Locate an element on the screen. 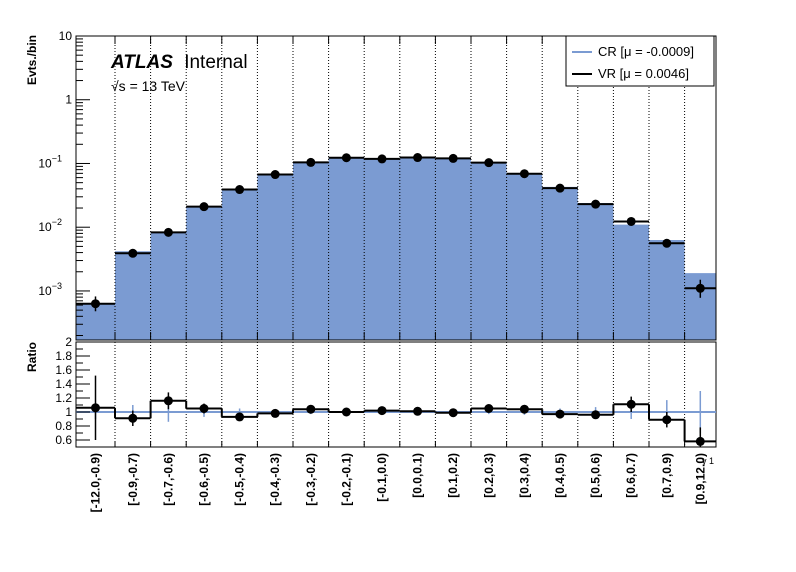  bin-label: [0.7,0.9) is located at coordinates (667, 475).